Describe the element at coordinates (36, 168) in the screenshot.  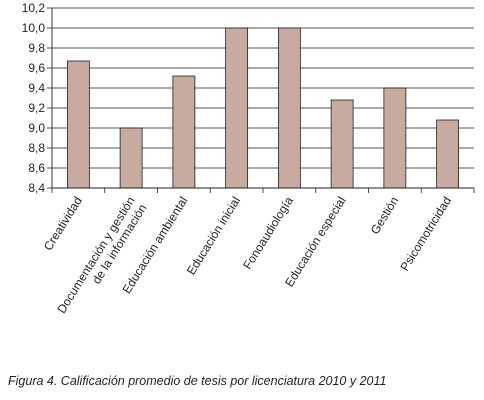
I see `y-tick-label: 8,6` at that location.